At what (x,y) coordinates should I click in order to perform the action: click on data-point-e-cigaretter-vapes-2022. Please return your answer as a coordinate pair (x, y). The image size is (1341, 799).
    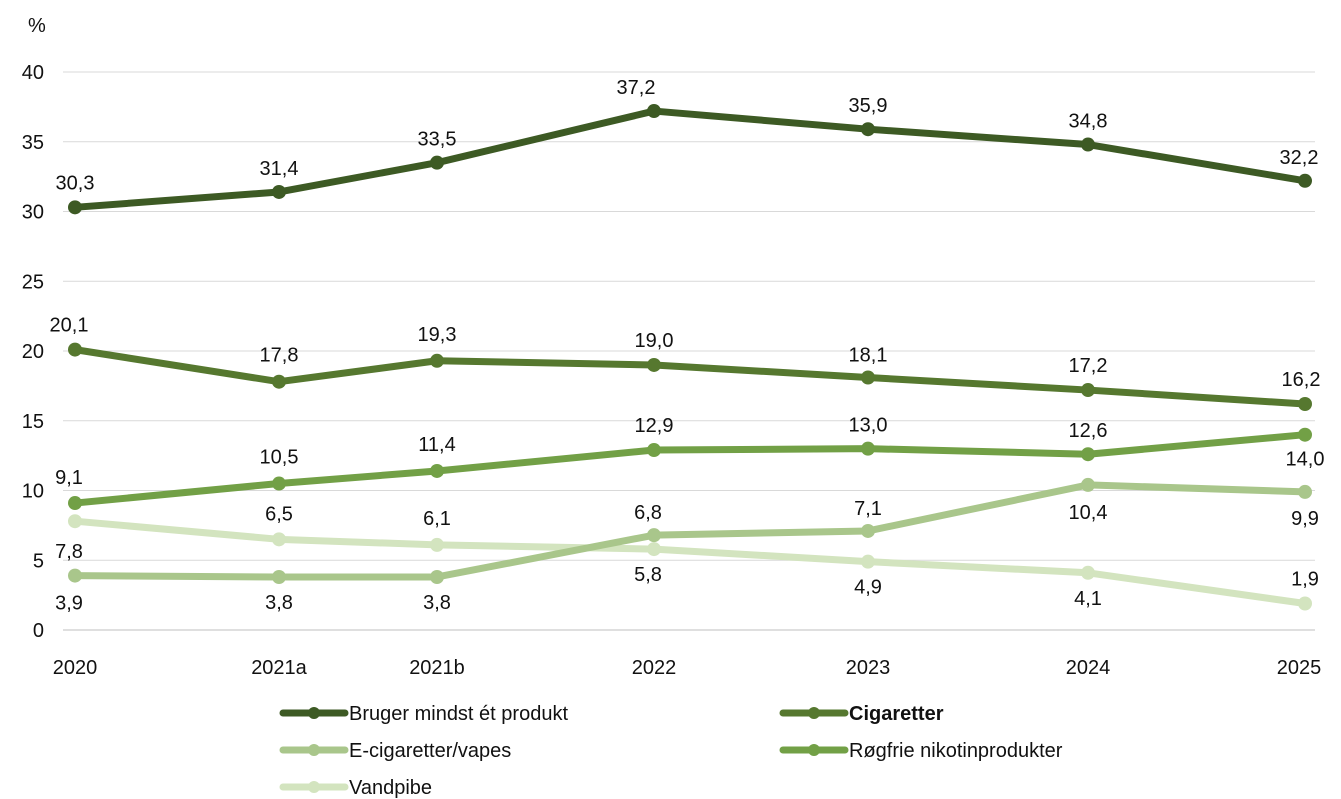
    Looking at the image, I should click on (654, 535).